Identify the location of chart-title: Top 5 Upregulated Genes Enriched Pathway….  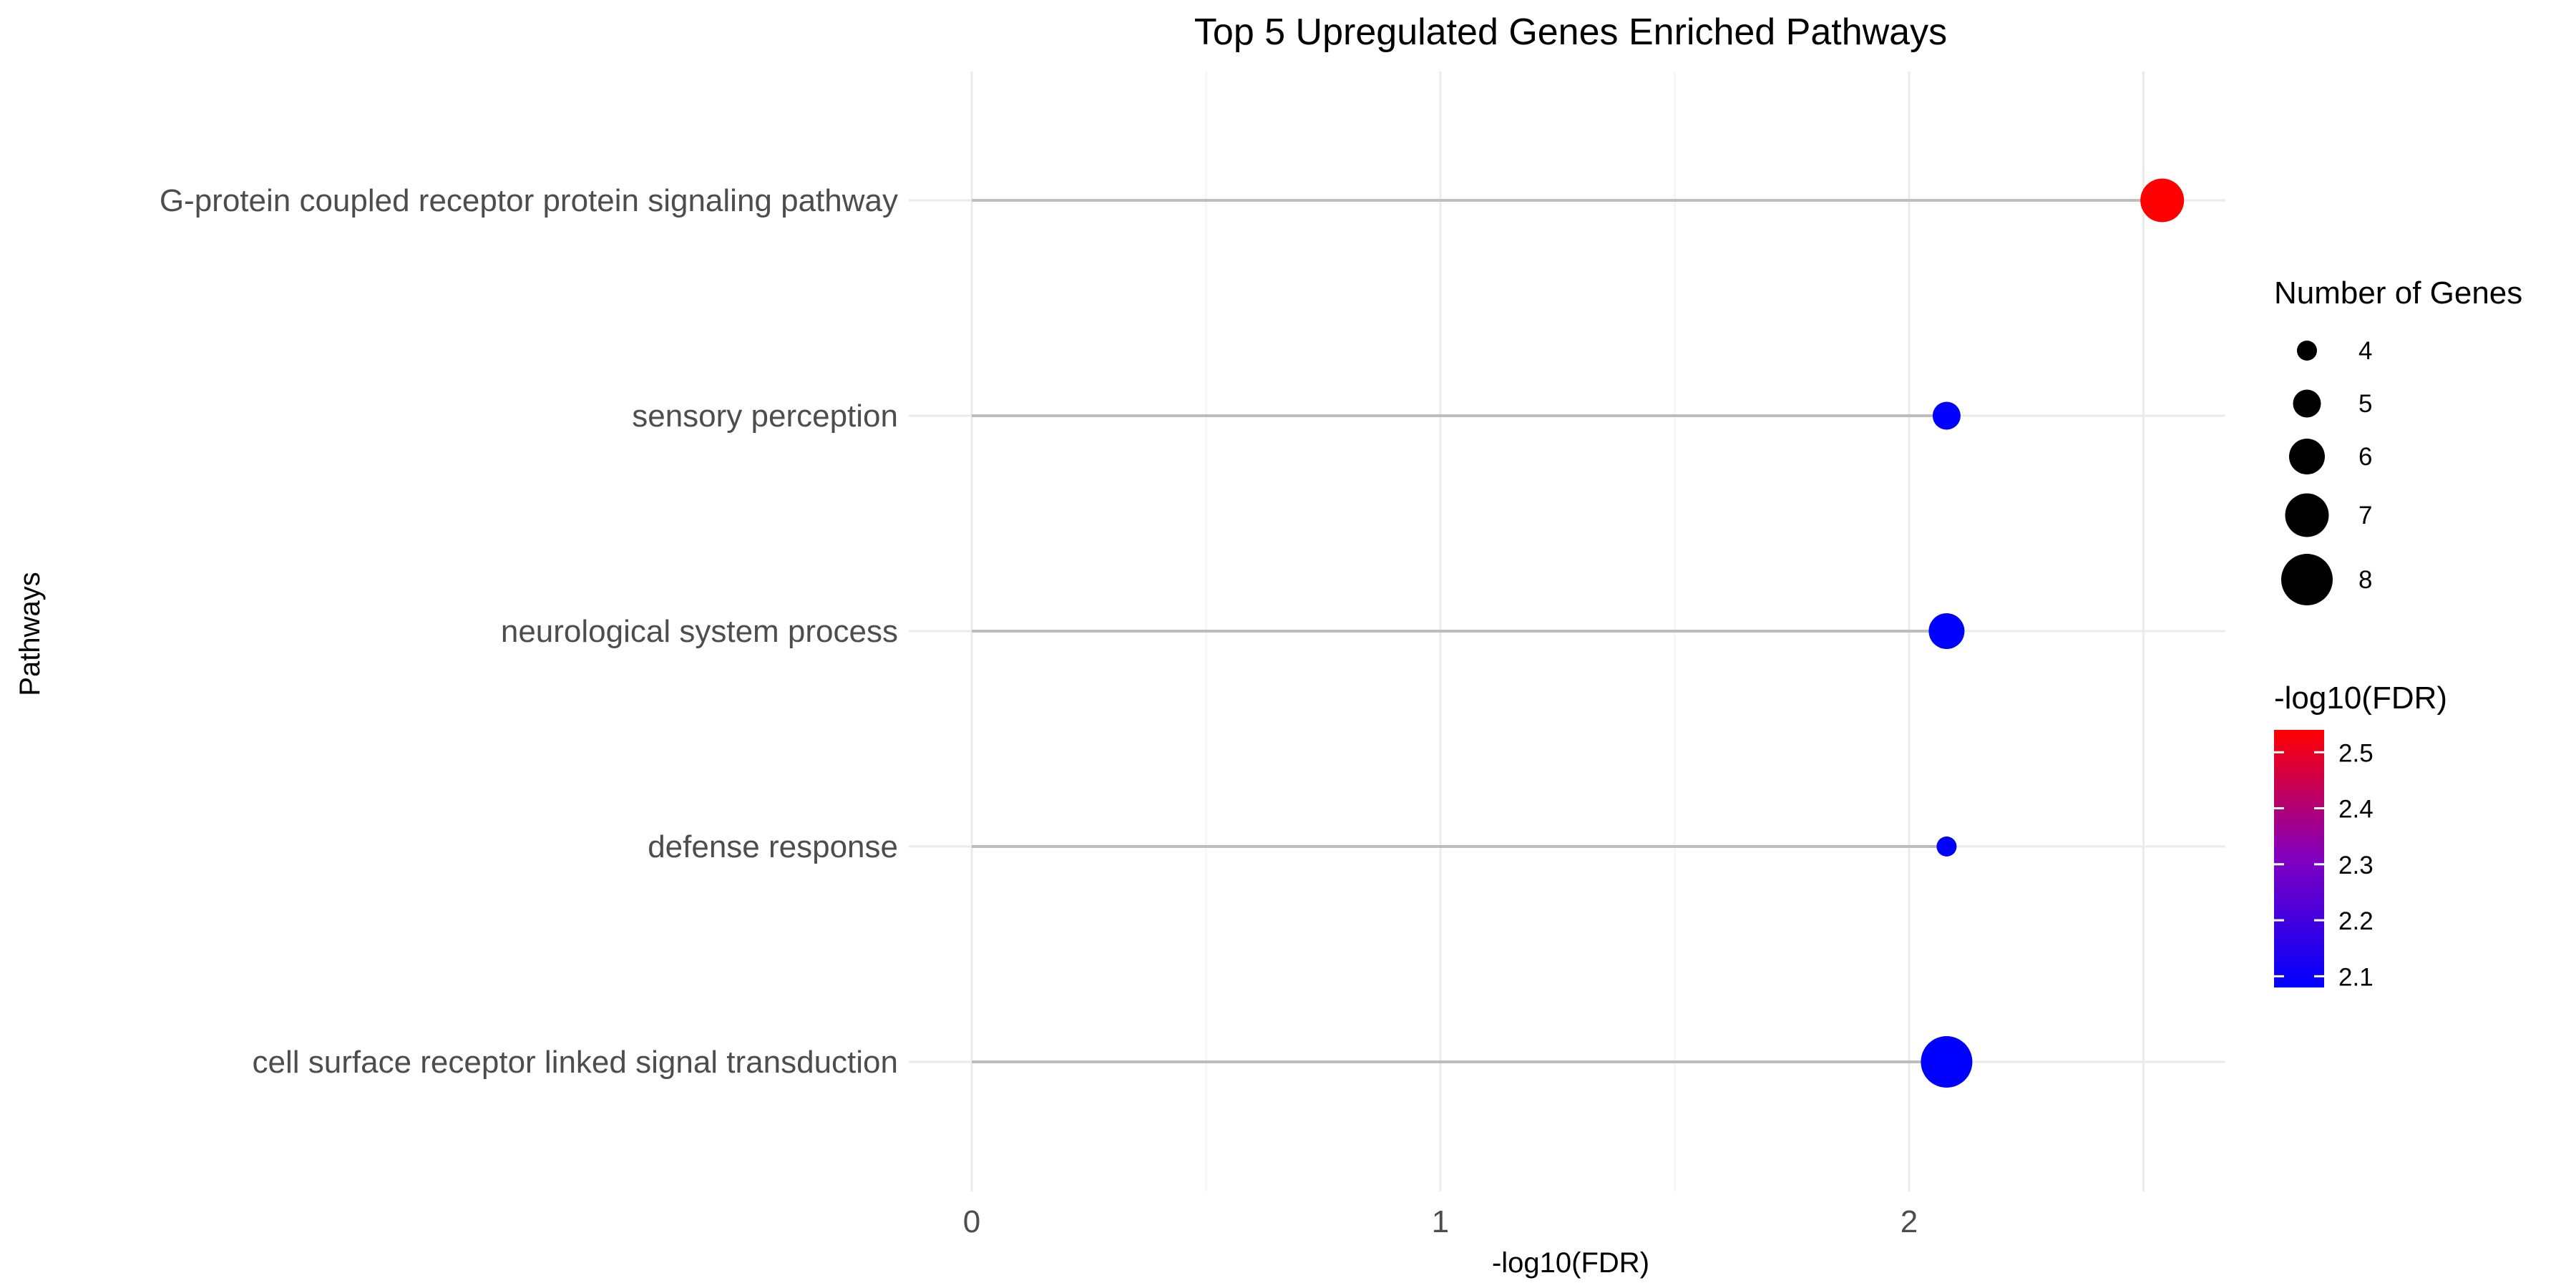
(1570, 32).